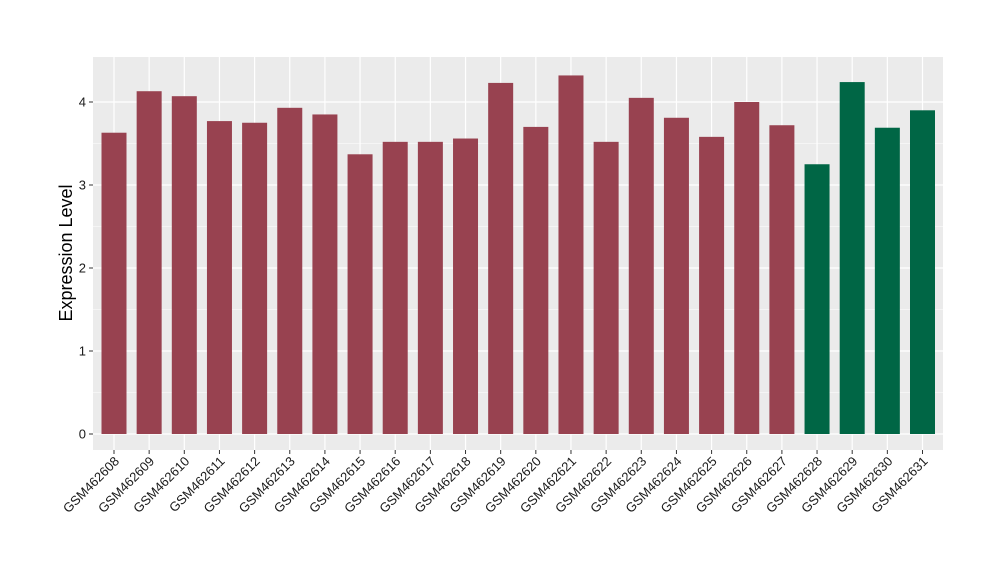 The image size is (1000, 580). What do you see at coordinates (82, 351) in the screenshot?
I see `y-tick-label: 1` at bounding box center [82, 351].